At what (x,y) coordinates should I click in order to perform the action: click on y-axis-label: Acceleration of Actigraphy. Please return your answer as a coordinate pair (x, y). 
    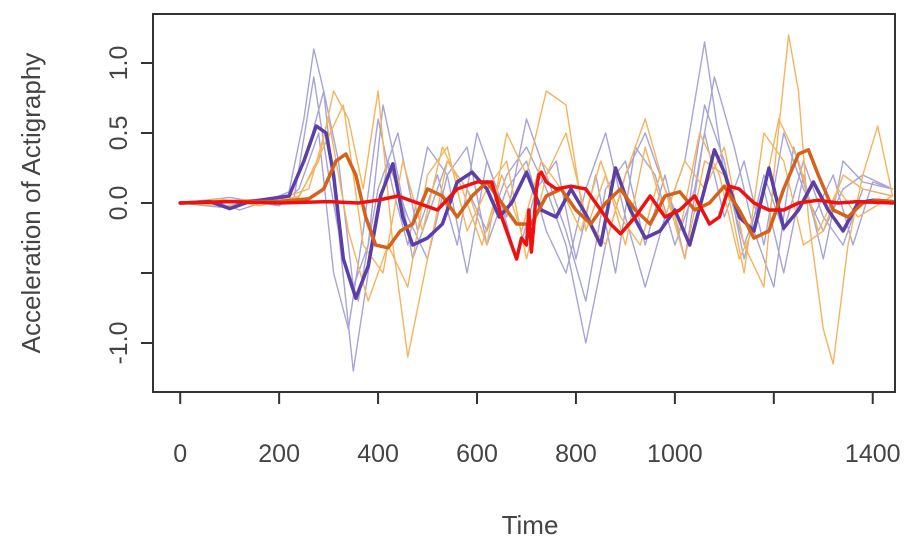
    Looking at the image, I should click on (31, 203).